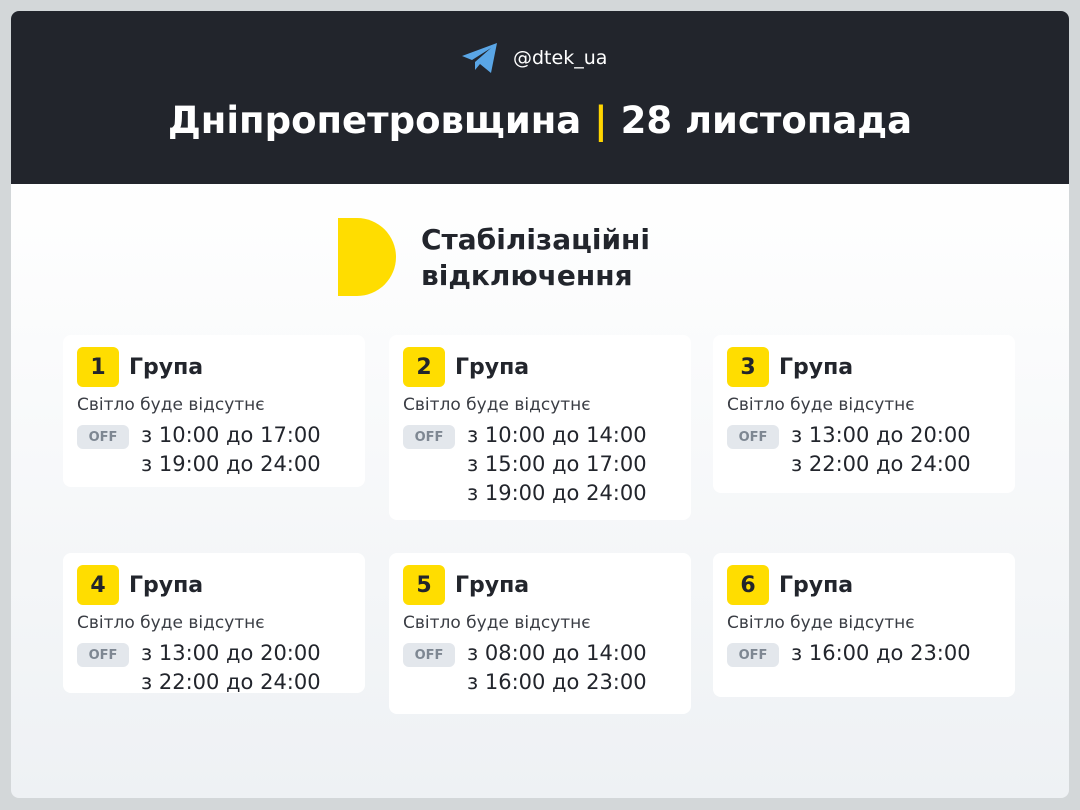  What do you see at coordinates (479, 58) in the screenshot?
I see `telegram-icon` at bounding box center [479, 58].